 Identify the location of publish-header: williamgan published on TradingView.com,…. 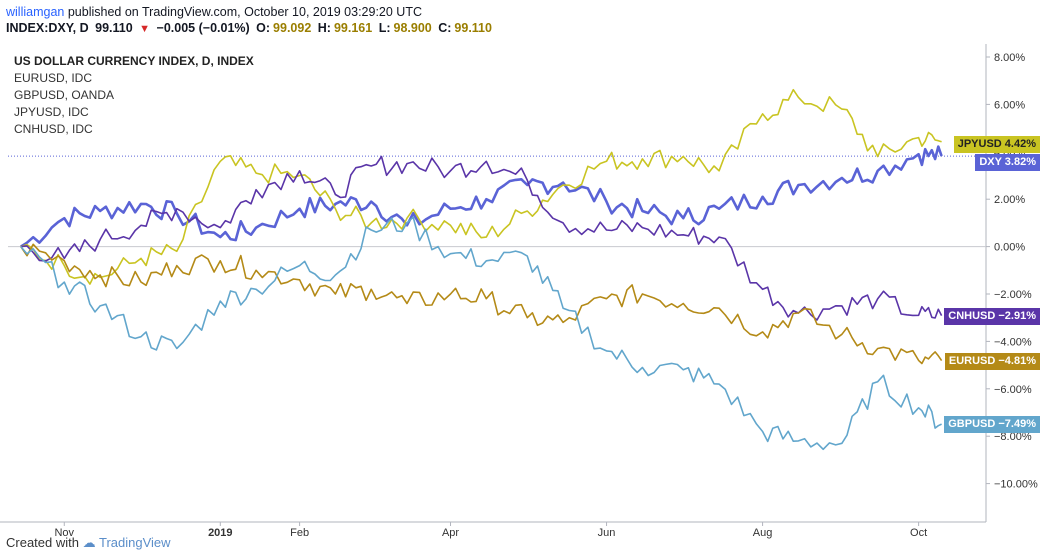
(214, 12).